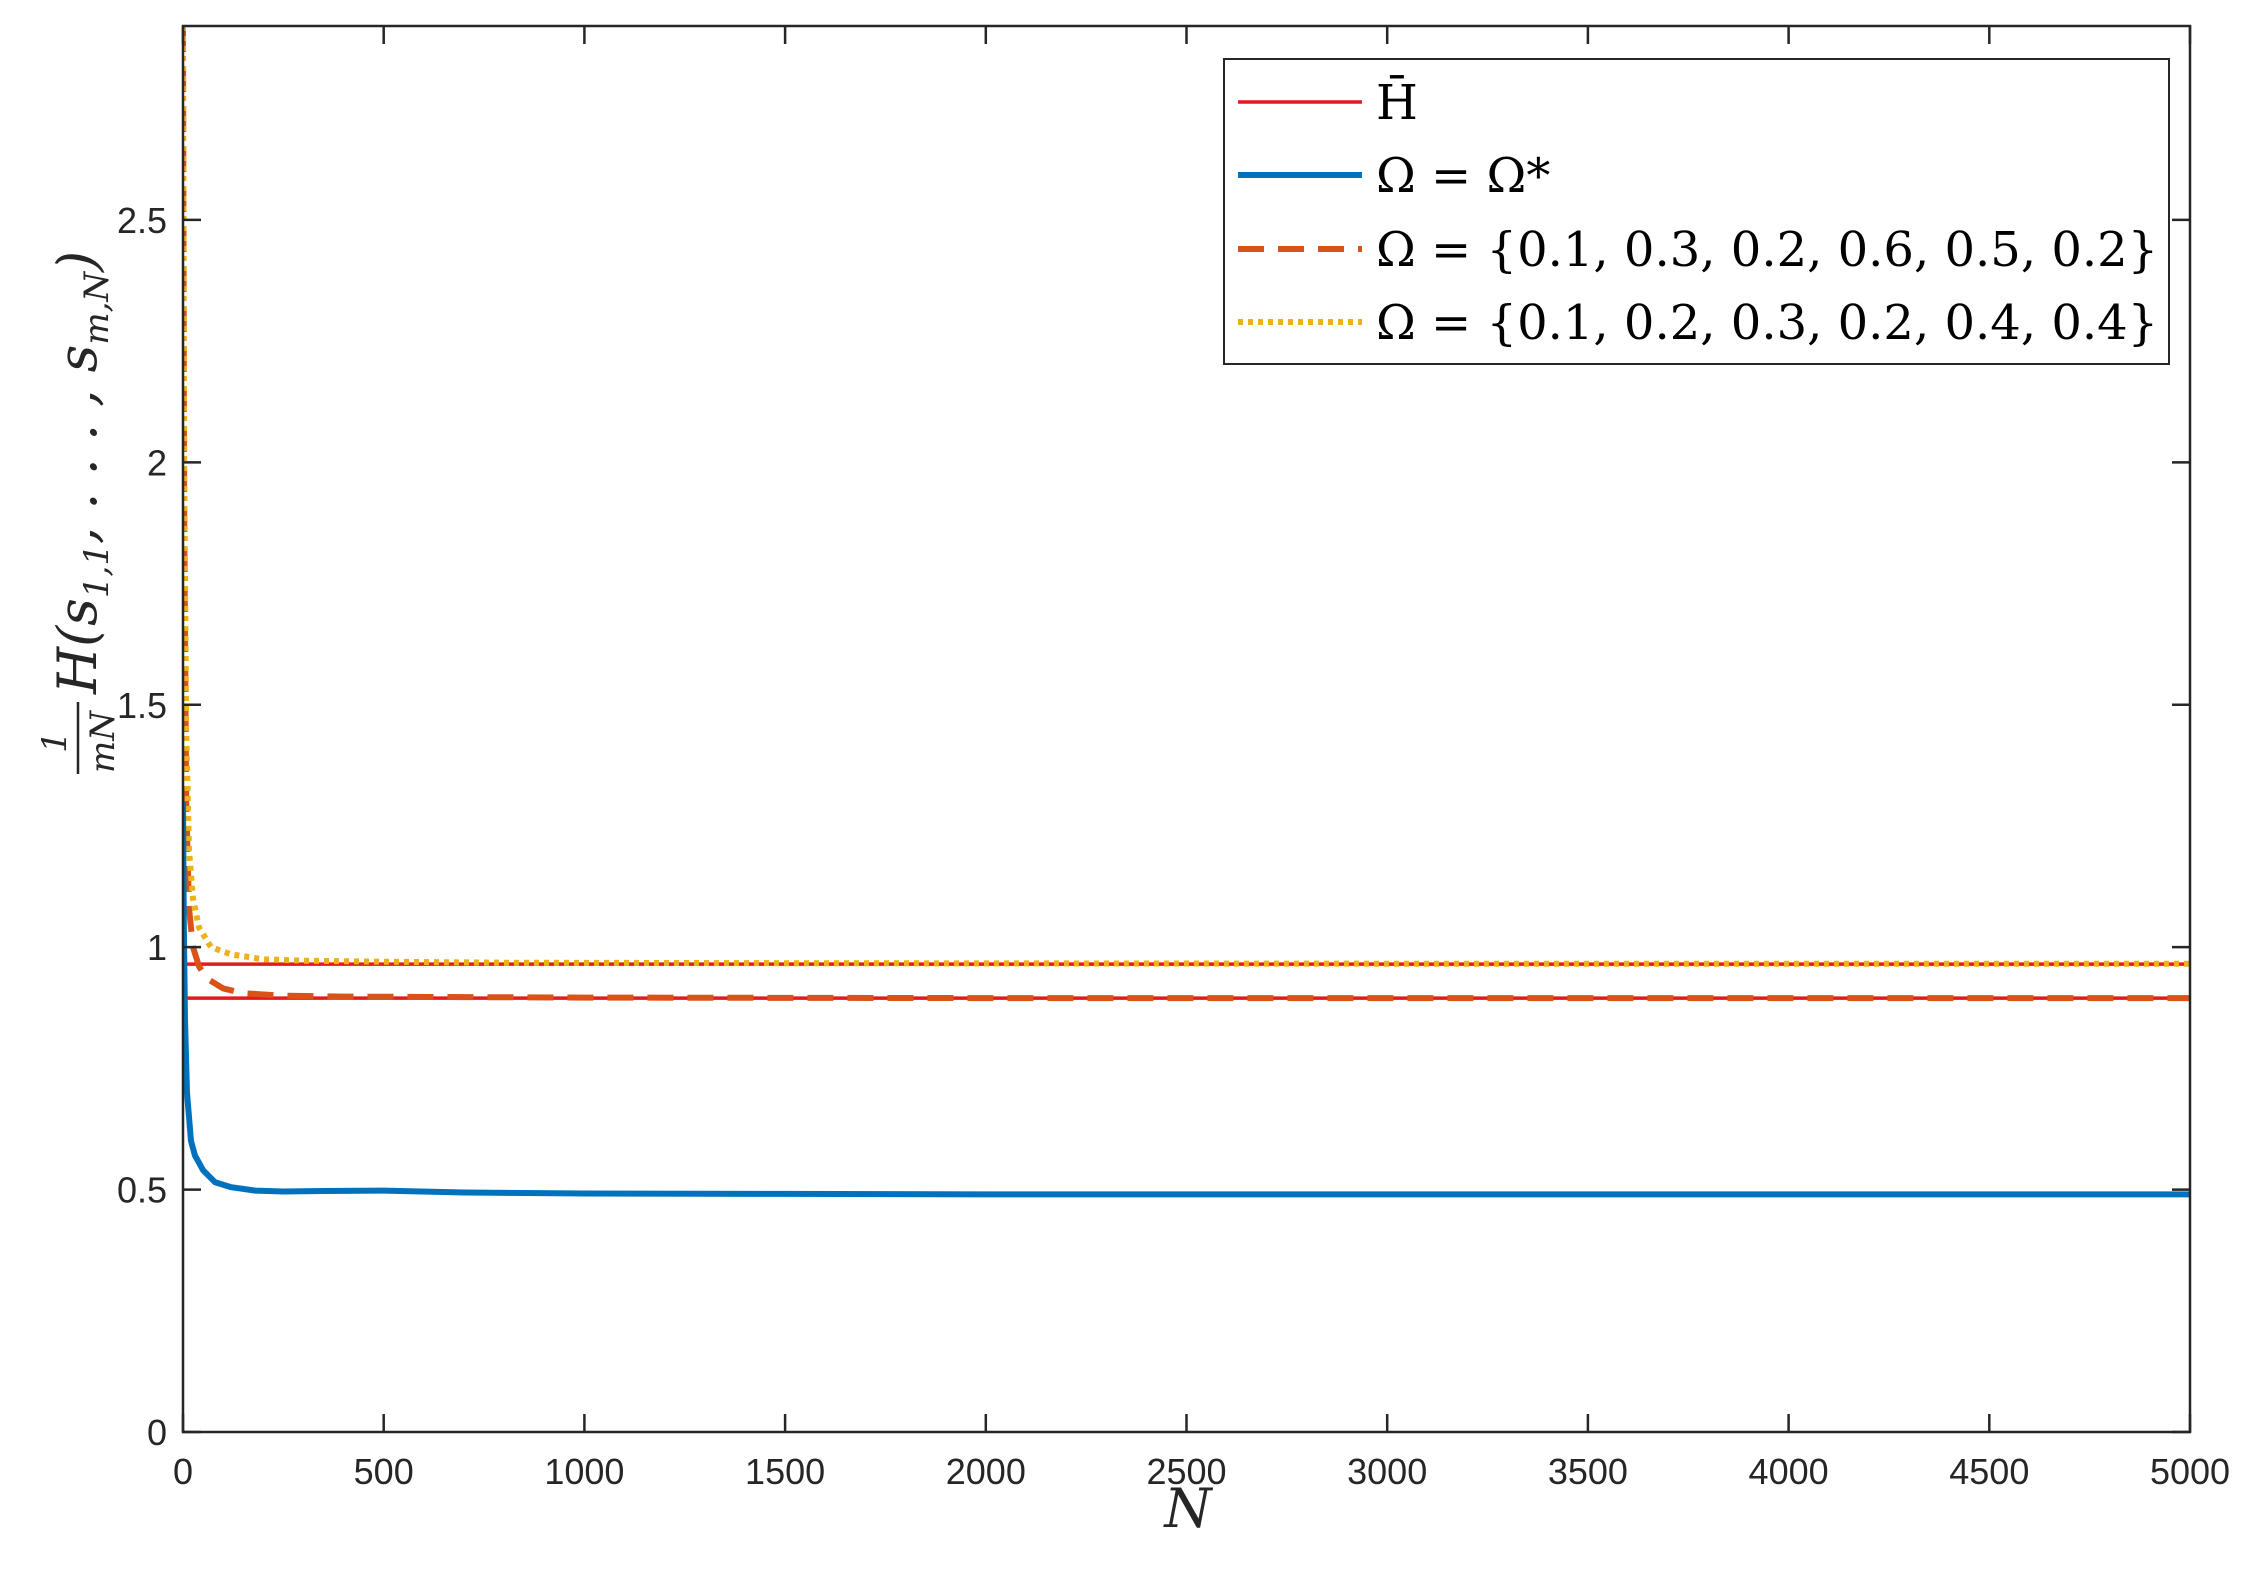  Describe the element at coordinates (384, 1471) in the screenshot. I see `x-tick-label: 500` at that location.